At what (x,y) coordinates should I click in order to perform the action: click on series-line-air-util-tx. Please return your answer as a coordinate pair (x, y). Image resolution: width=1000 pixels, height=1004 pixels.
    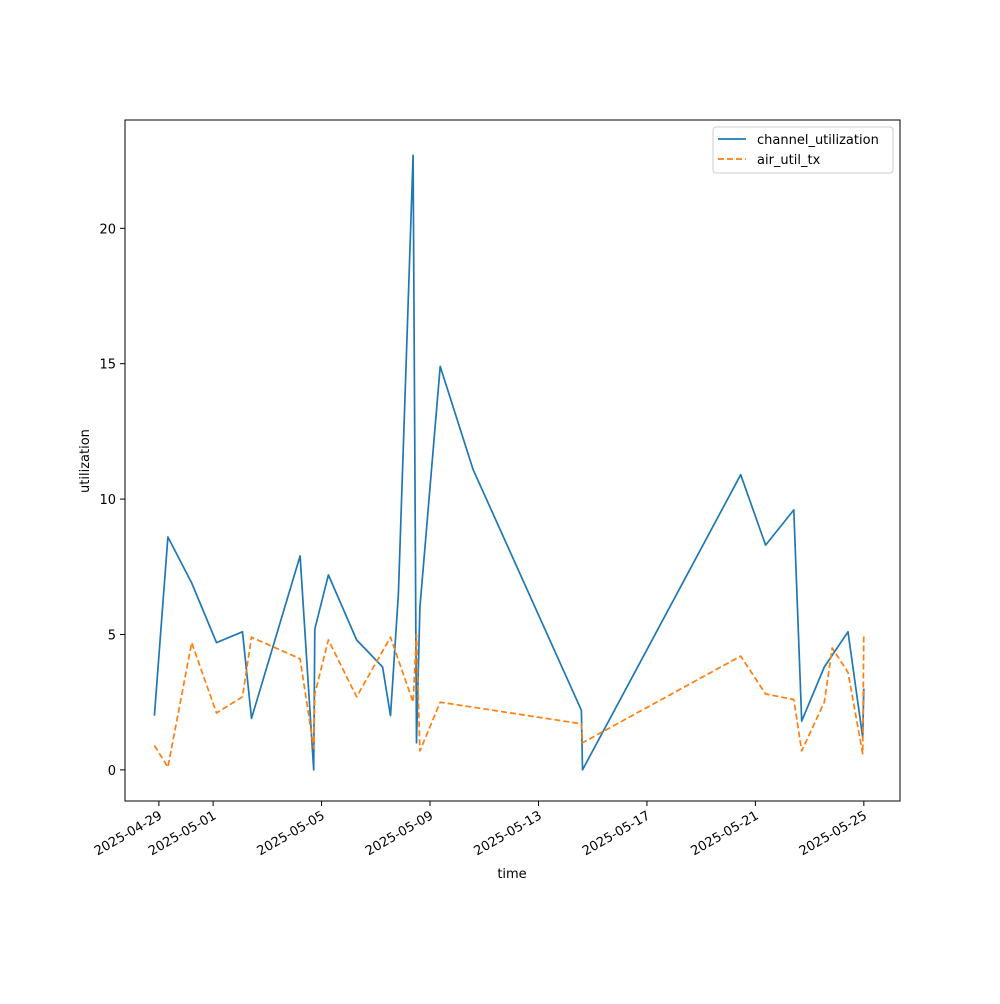
    Looking at the image, I should click on (509, 701).